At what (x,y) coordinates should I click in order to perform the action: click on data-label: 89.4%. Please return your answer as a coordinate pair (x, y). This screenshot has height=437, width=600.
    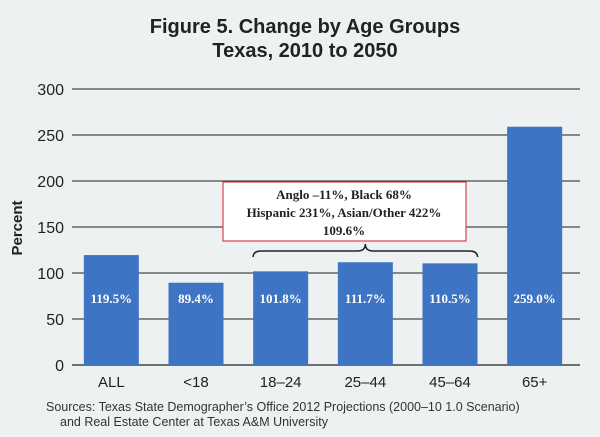
    Looking at the image, I should click on (196, 298).